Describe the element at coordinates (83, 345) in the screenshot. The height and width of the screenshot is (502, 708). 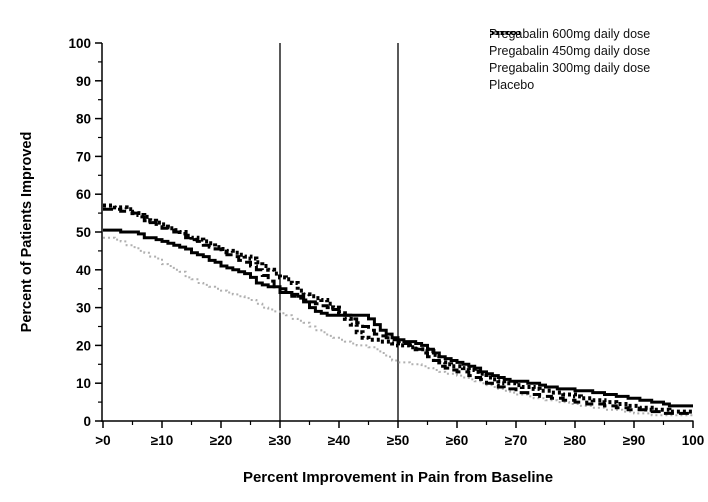
I see `y-tick-label: 20` at that location.